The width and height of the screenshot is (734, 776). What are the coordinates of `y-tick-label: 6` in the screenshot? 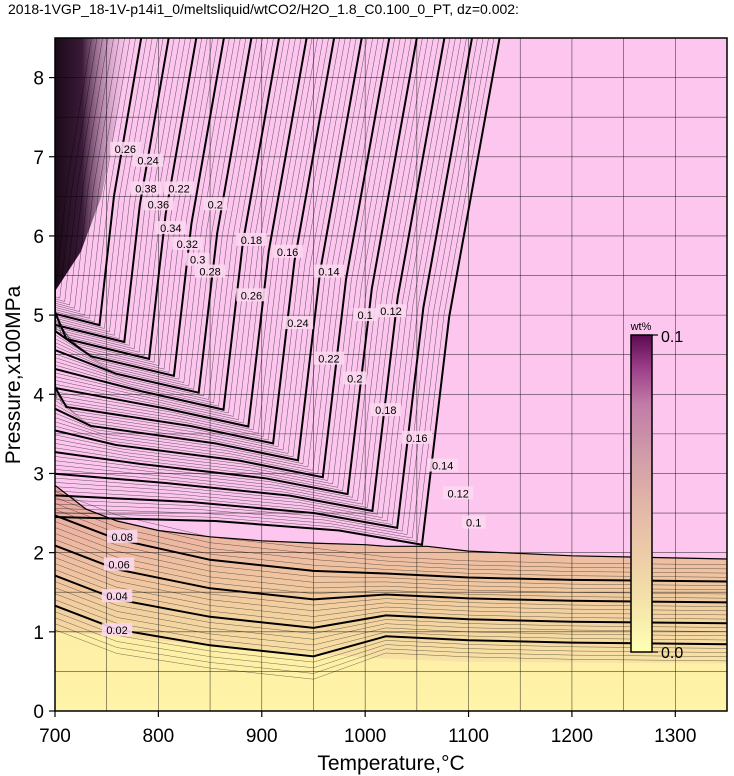 It's located at (38, 237).